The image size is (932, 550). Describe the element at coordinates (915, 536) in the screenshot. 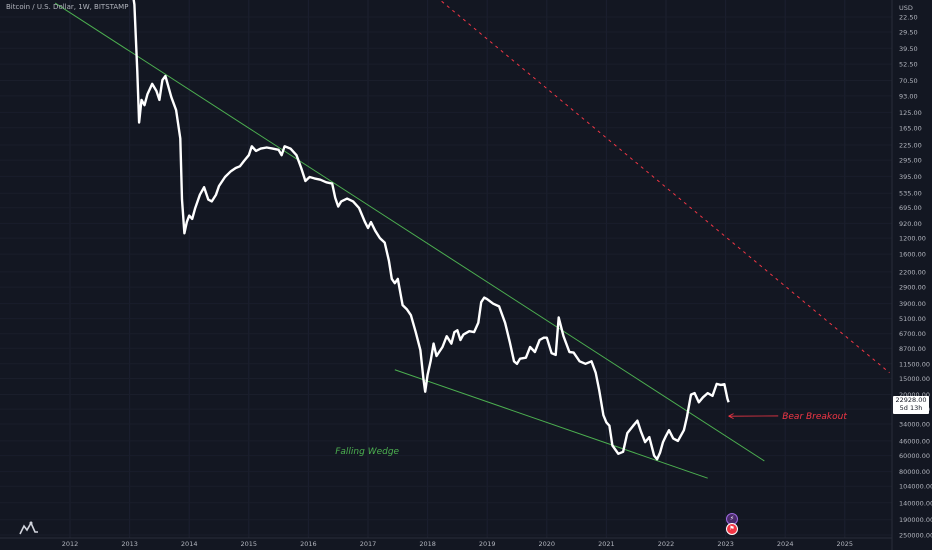

I see `price-axis-label: 250000.00` at that location.